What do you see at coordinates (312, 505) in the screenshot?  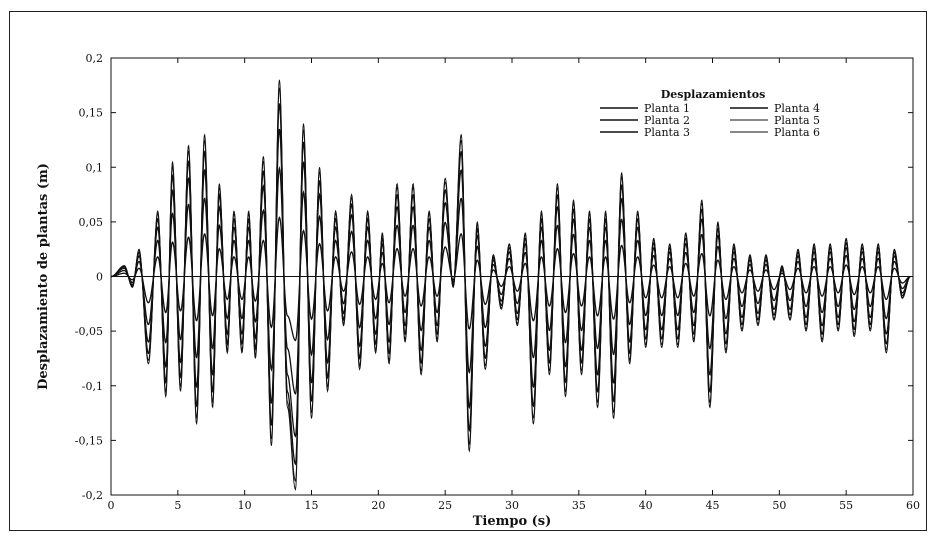 I see `x-tick-label: 15` at bounding box center [312, 505].